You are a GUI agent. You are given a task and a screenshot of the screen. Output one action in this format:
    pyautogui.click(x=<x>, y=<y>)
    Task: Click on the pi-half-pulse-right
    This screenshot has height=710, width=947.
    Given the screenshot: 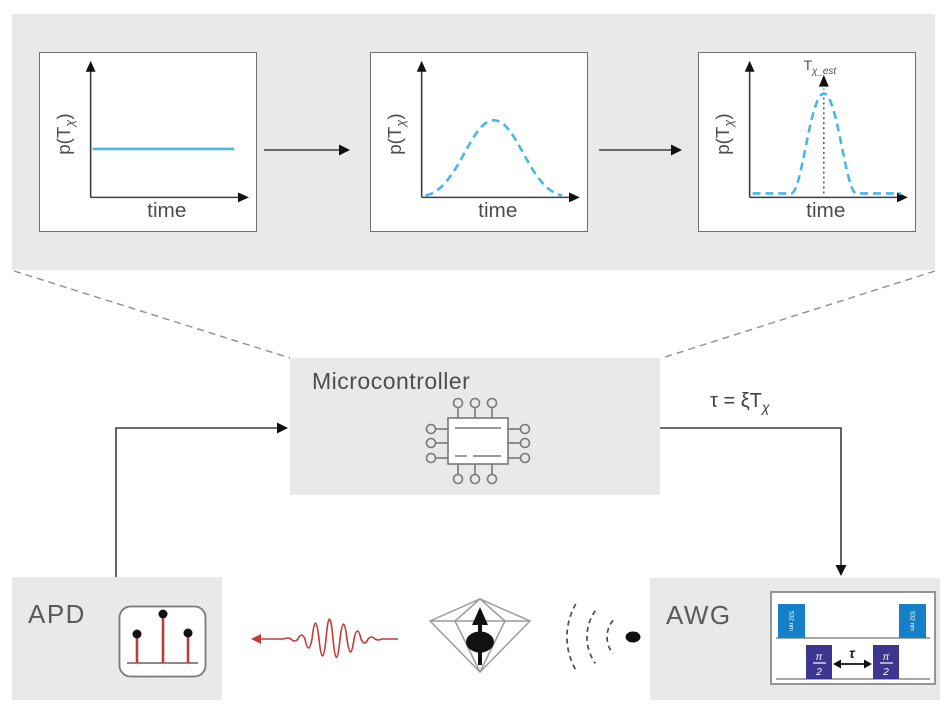 What is the action you would take?
    pyautogui.click(x=886, y=662)
    